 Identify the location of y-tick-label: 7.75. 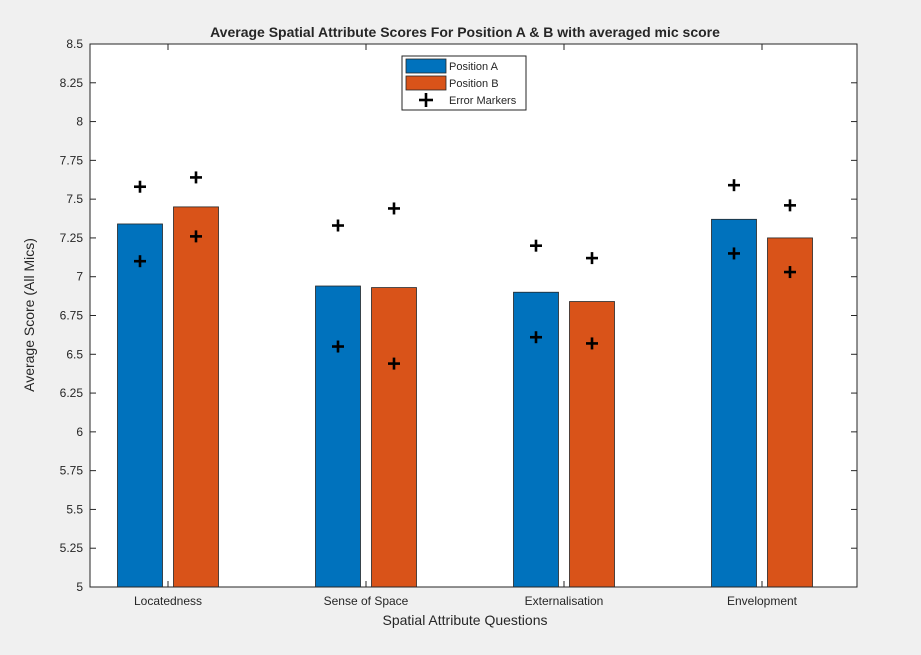
(72, 160).